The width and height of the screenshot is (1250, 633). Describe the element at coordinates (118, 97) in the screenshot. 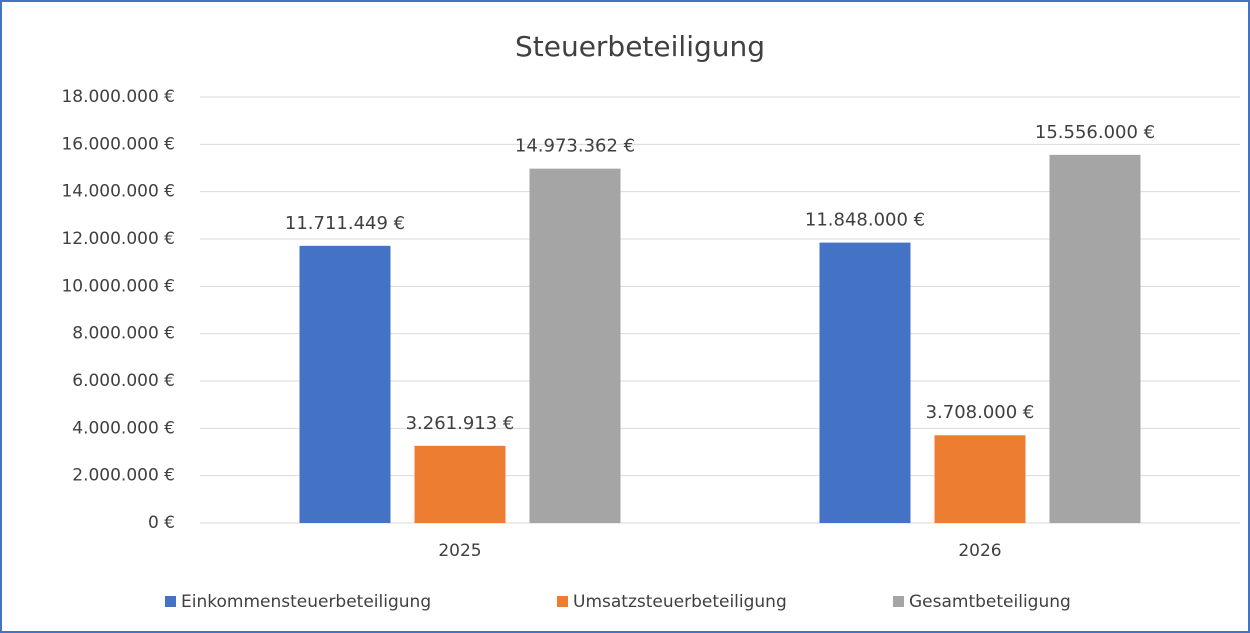

I see `y-tick-label: 18.000.000 €` at that location.